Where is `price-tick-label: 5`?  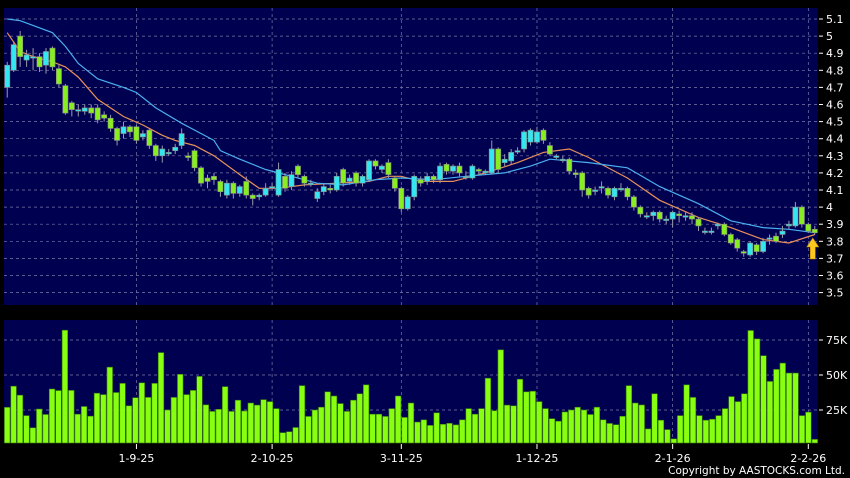
price-tick-label: 5 is located at coordinates (829, 36).